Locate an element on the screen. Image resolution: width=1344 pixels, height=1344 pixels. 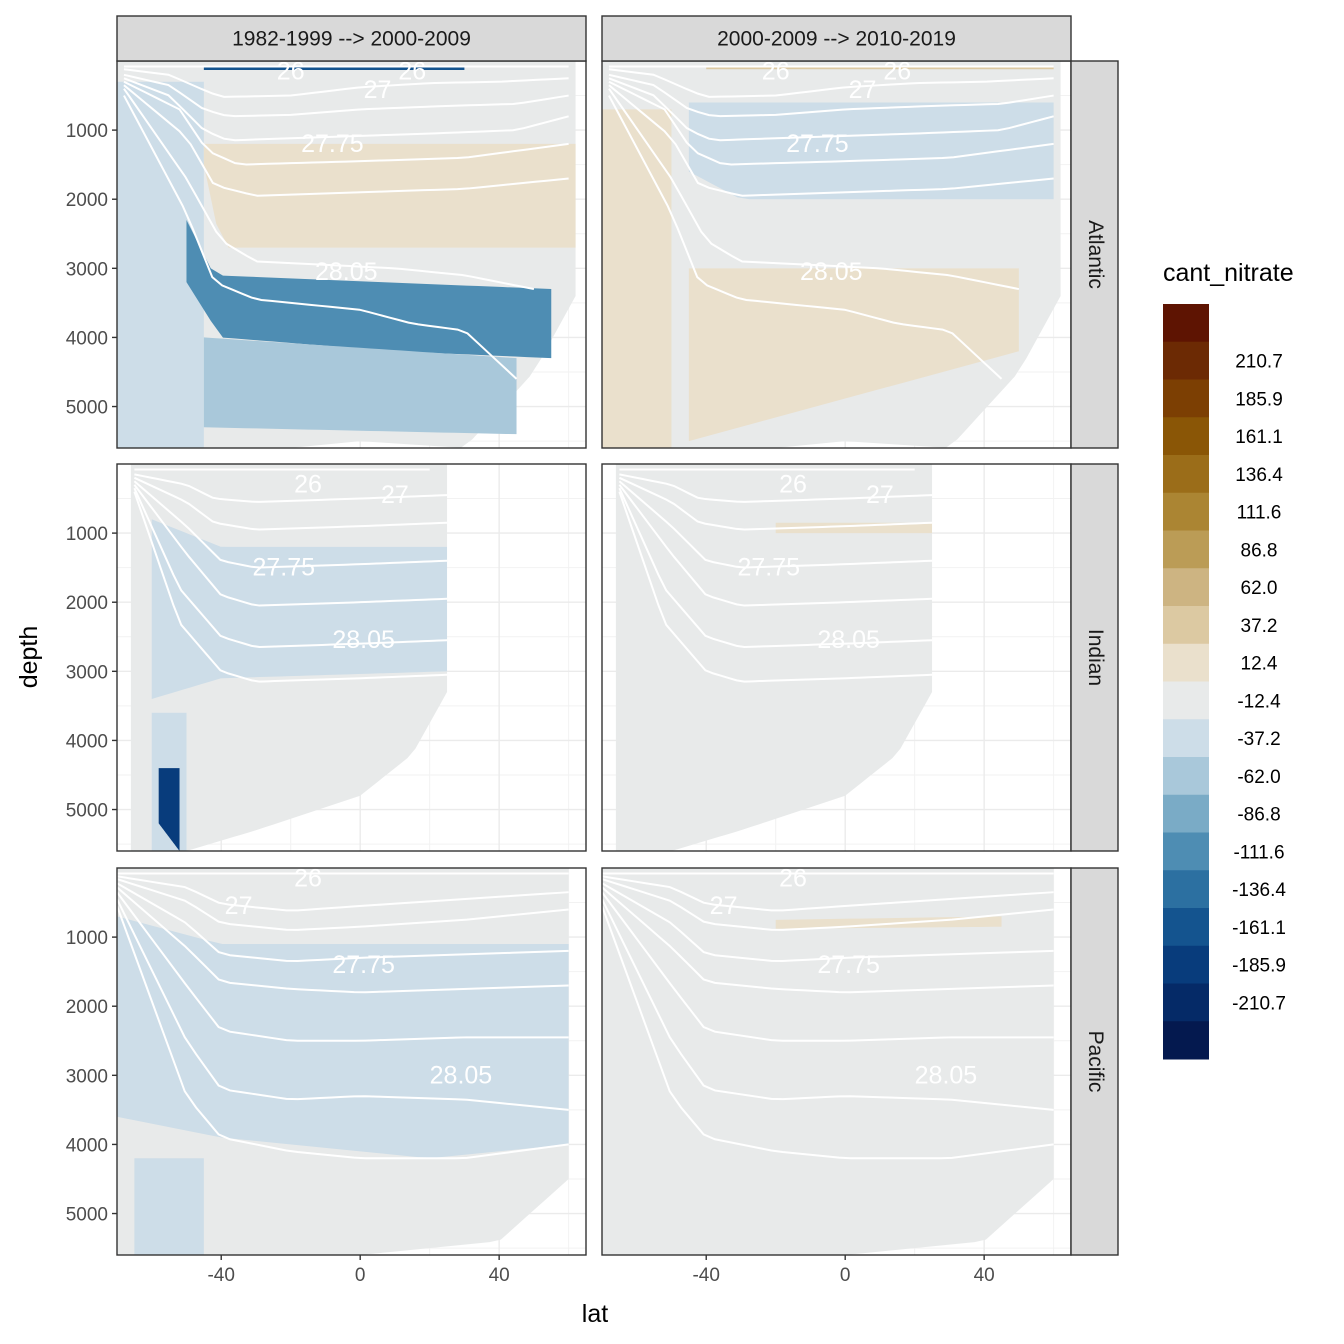
x-tick-label: 0 is located at coordinates (360, 1275).